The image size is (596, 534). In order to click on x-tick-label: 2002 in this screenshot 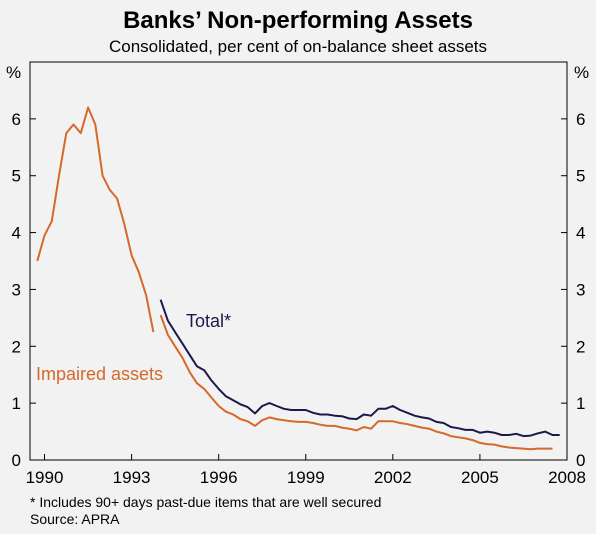, I will do `click(393, 477)`.